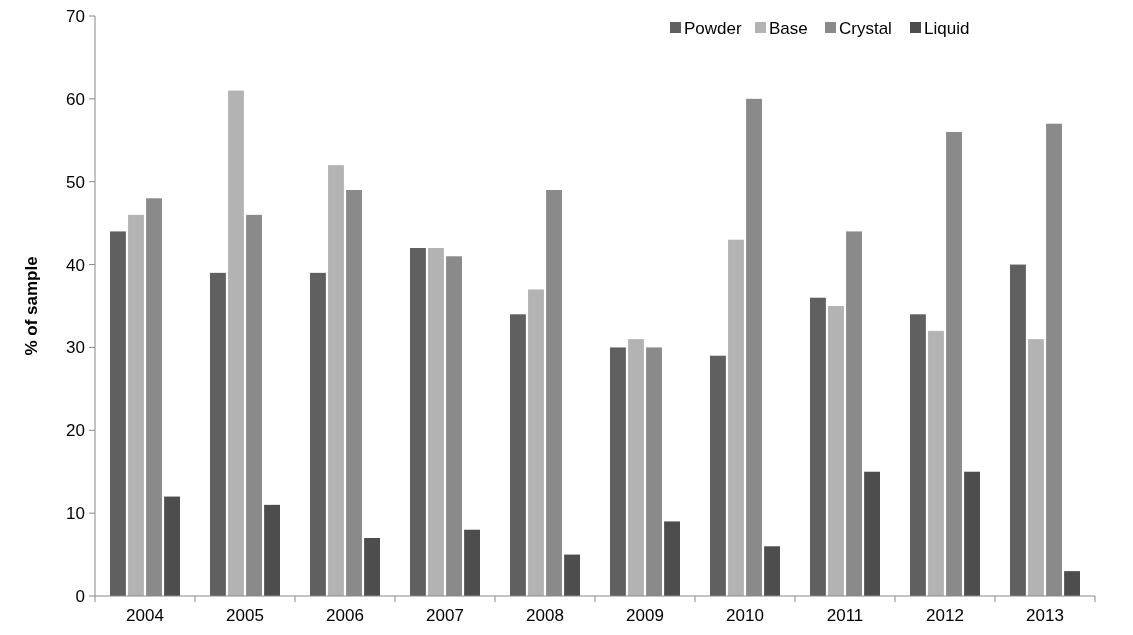 The width and height of the screenshot is (1133, 635). What do you see at coordinates (75, 16) in the screenshot?
I see `y-tick-label: 70` at bounding box center [75, 16].